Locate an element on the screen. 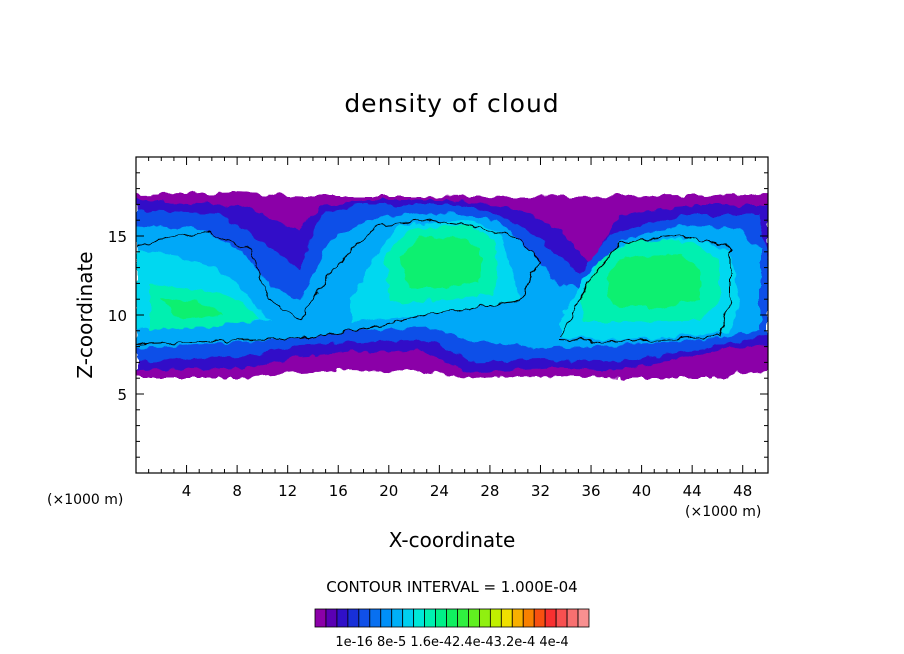 The image size is (904, 654). y-tick-label: 15 is located at coordinates (117, 237).